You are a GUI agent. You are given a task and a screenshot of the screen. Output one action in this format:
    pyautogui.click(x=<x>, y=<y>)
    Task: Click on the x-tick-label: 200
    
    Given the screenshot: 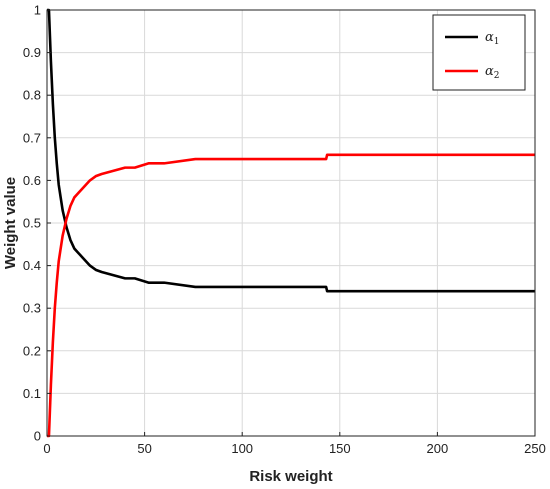 What is the action you would take?
    pyautogui.click(x=438, y=448)
    